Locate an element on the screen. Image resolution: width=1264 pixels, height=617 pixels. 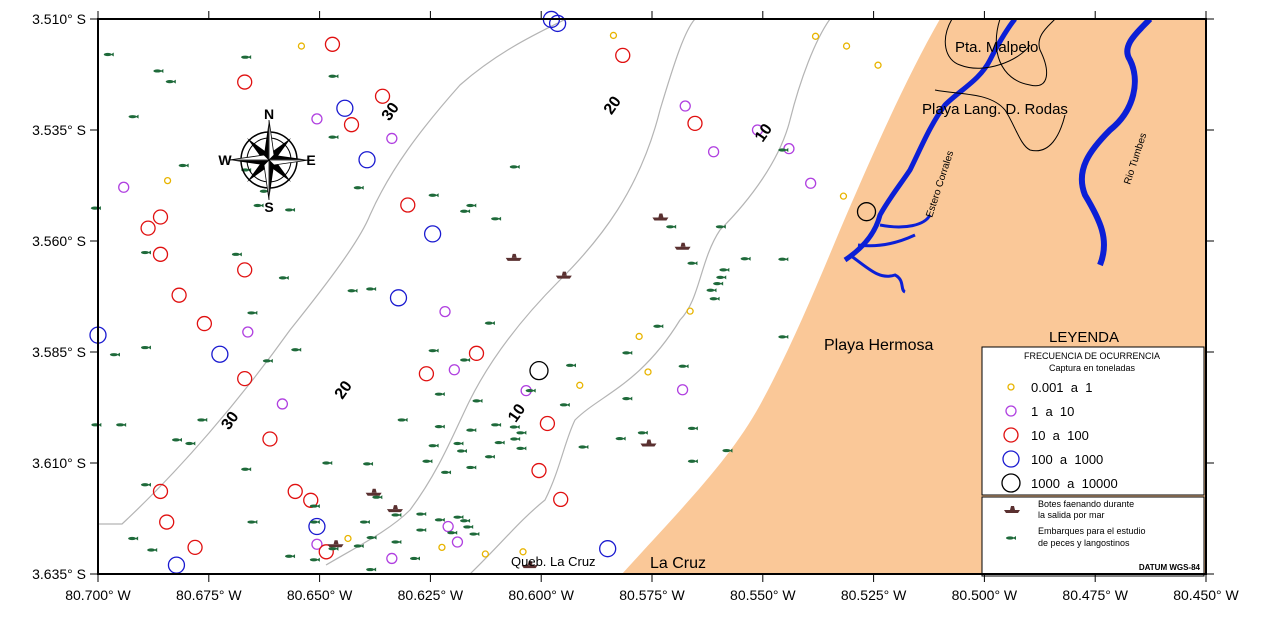
lat-tick-label: 3.585° S is located at coordinates (59, 352).